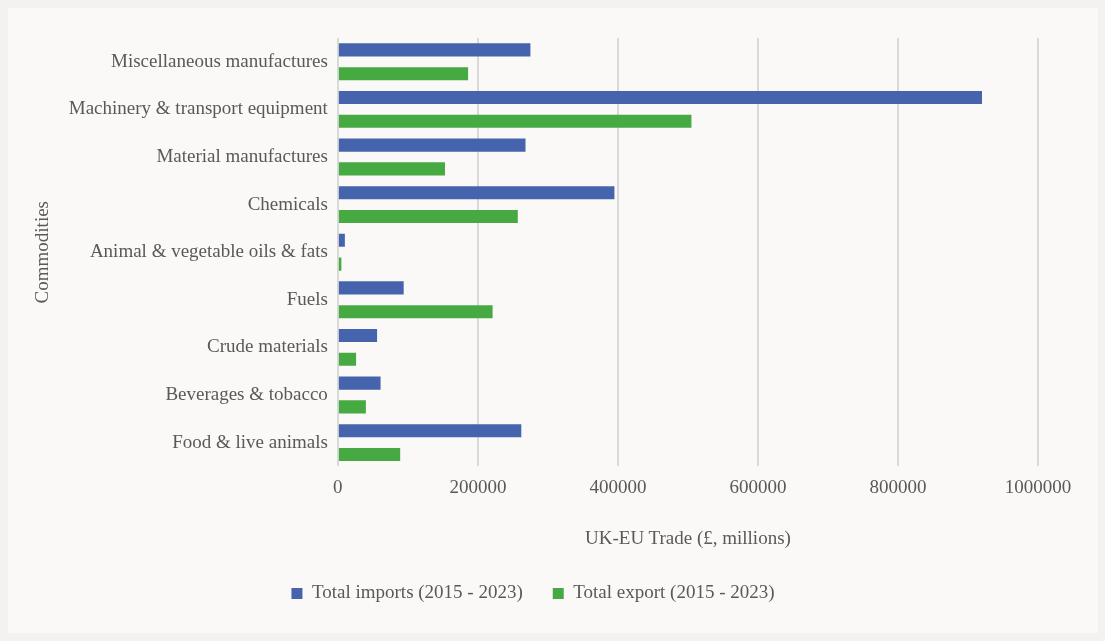 The width and height of the screenshot is (1105, 641). I want to click on y-tick-label: Animal & vegetable oils & fats, so click(208, 251).